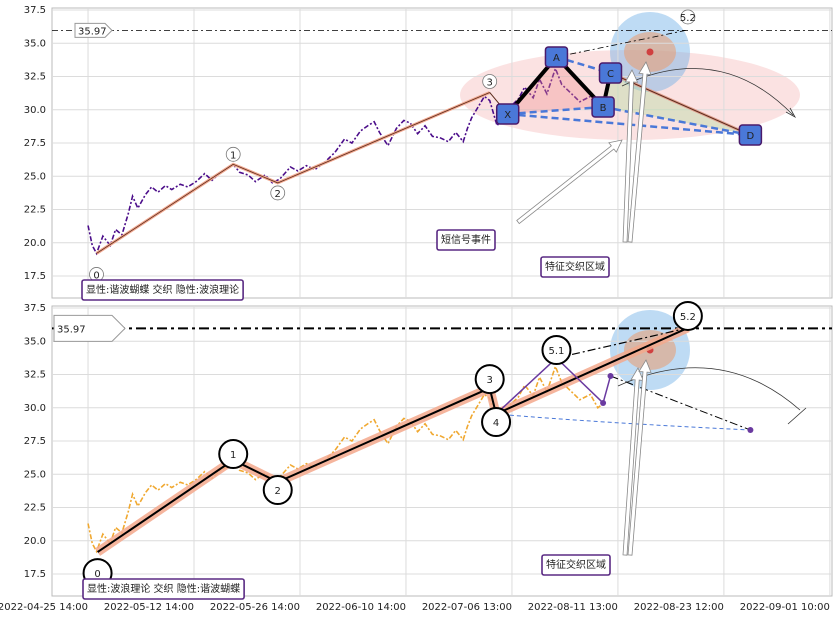 The width and height of the screenshot is (839, 619). Describe the element at coordinates (44, 607) in the screenshot. I see `x-tick-label: 2022-04-25 14:00` at that location.